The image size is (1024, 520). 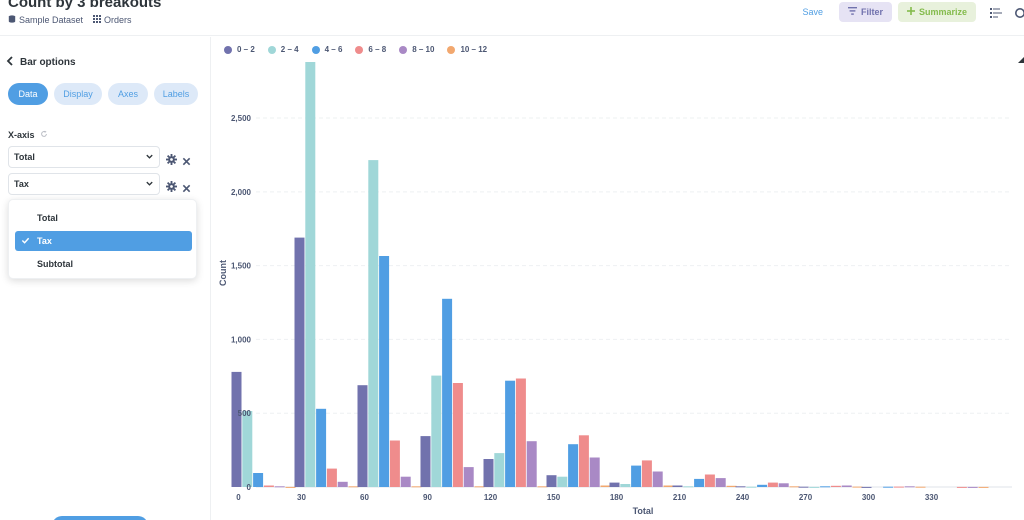 What do you see at coordinates (1019, 12) in the screenshot?
I see `search-icon` at bounding box center [1019, 12].